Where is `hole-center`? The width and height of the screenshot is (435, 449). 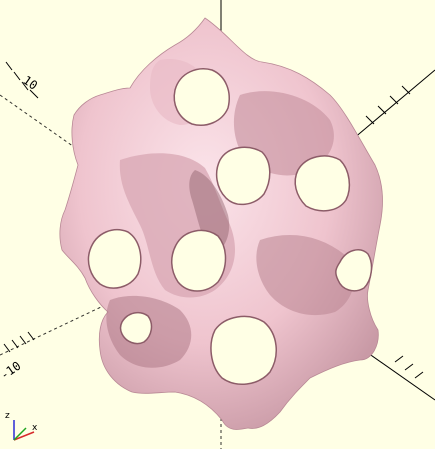 hole-center is located at coordinates (199, 260).